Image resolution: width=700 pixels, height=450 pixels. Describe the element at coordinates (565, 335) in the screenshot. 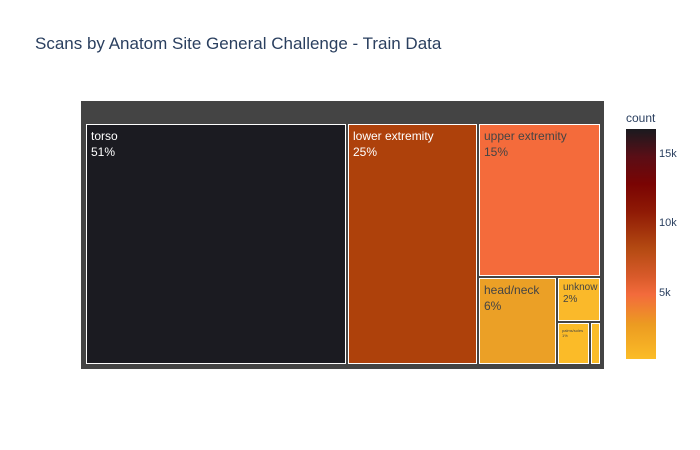

I see `tile-percent: 1%` at that location.